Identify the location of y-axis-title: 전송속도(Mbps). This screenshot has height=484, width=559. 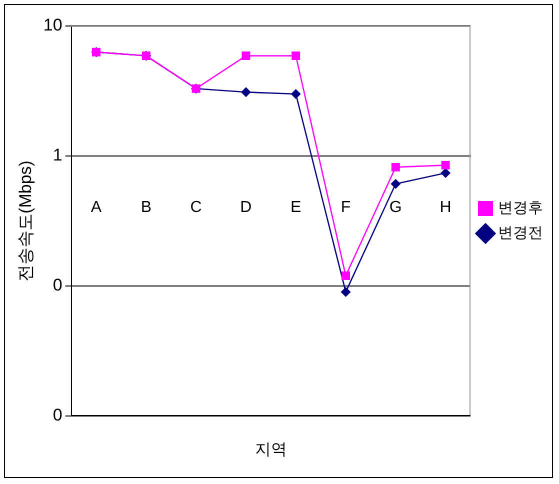
(25, 221).